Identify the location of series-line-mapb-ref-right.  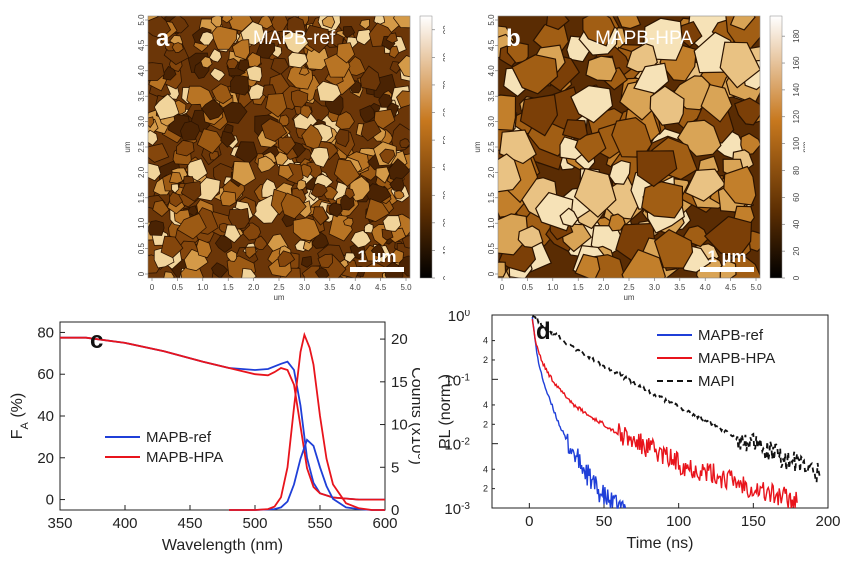
(307, 474).